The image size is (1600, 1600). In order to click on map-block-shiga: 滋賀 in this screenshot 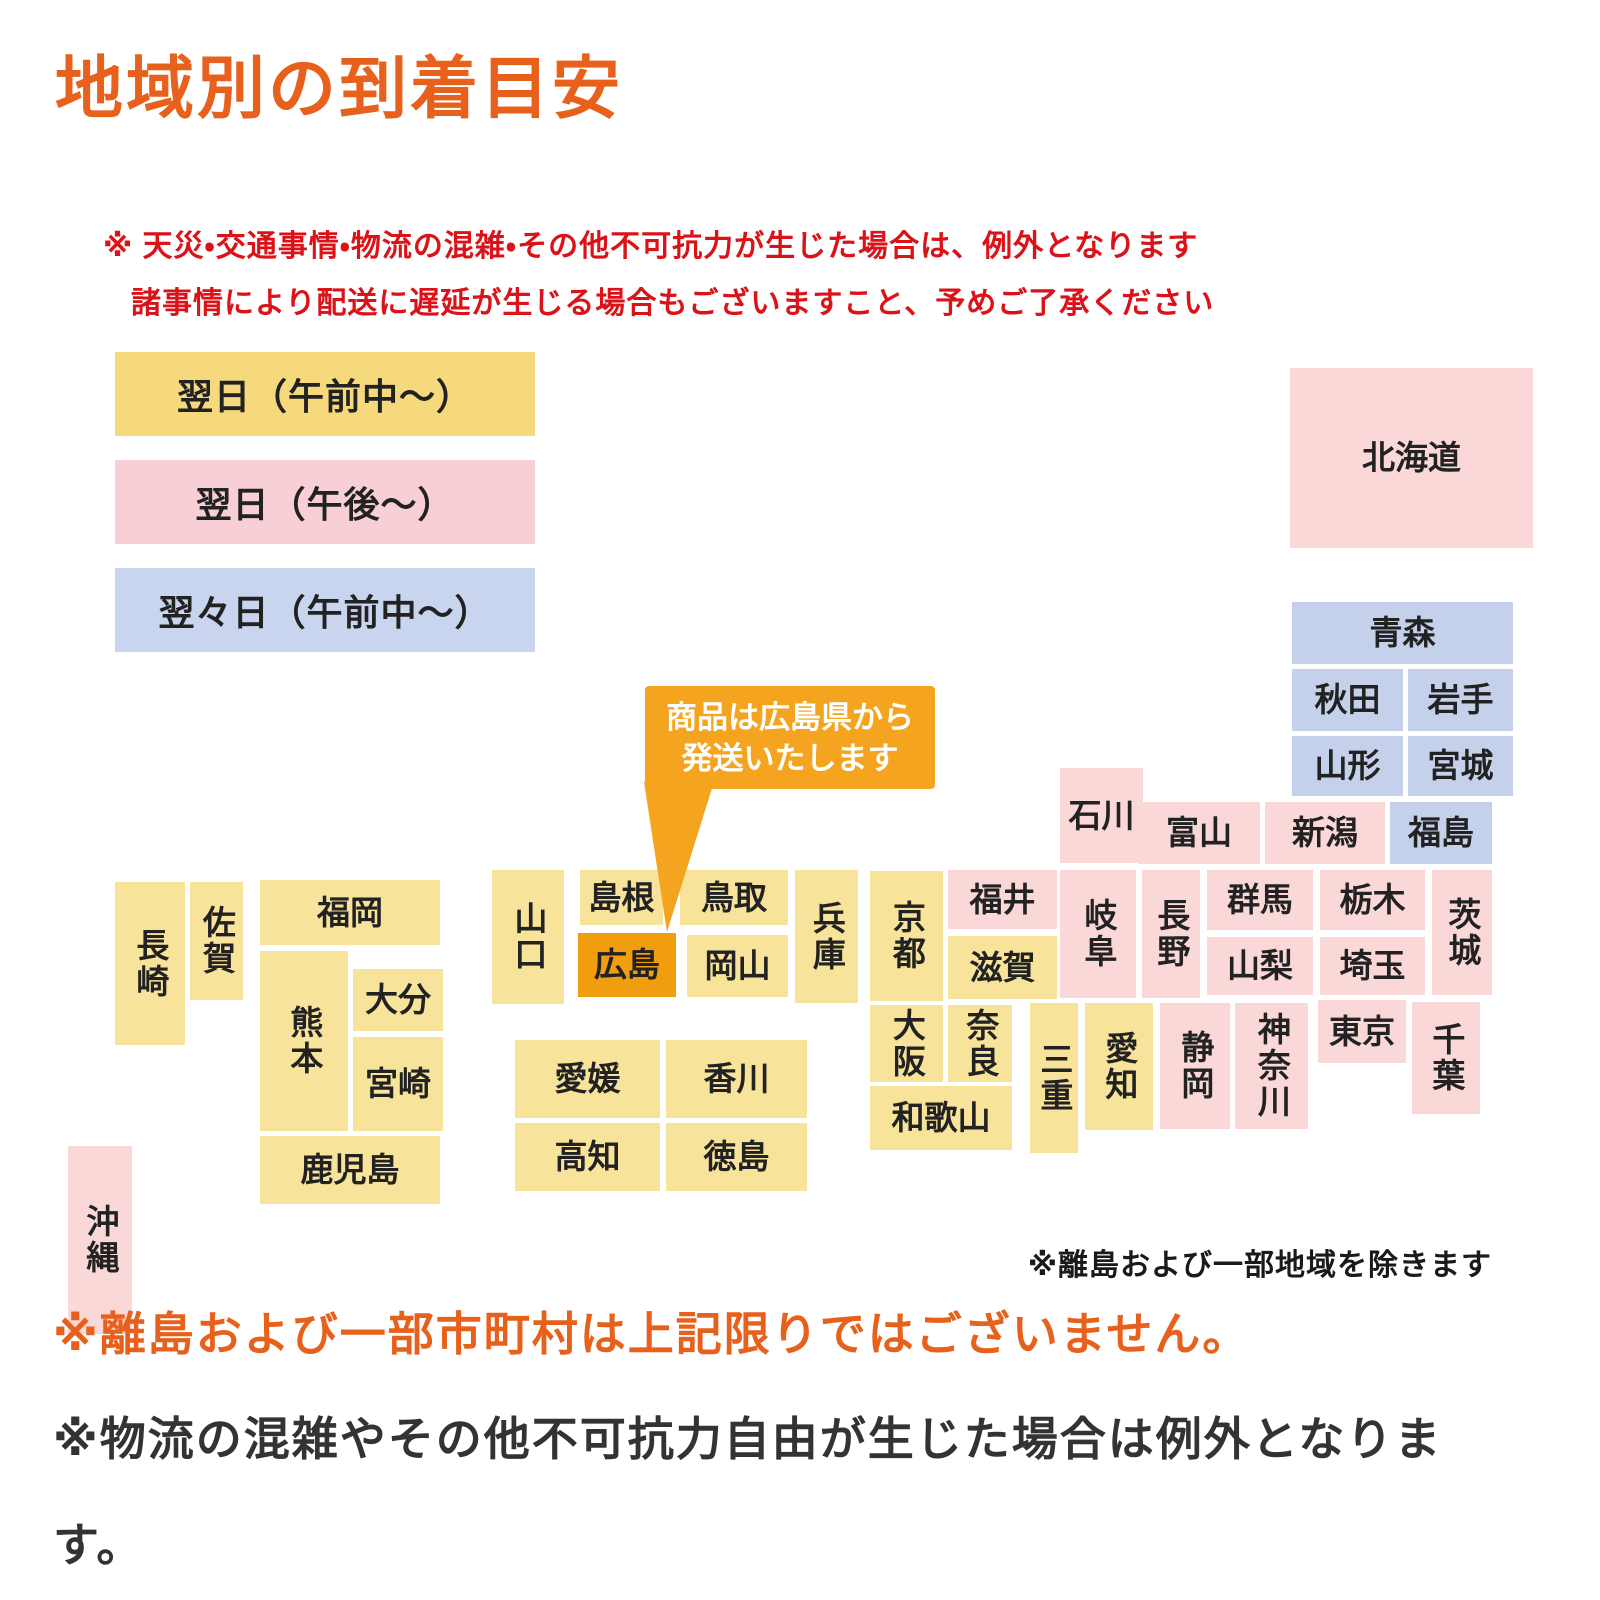, I will do `click(1002, 967)`.